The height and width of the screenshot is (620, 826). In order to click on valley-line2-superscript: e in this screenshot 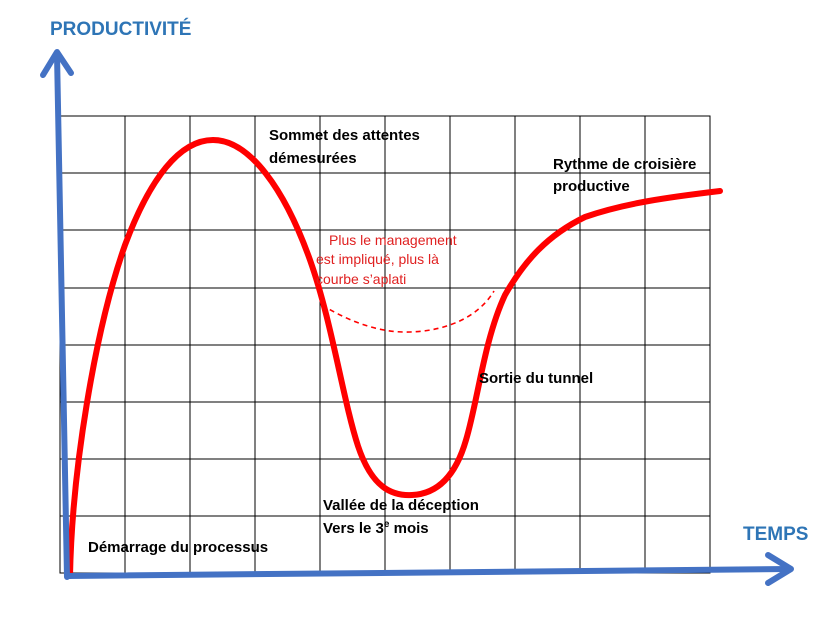, I will do `click(387, 524)`.